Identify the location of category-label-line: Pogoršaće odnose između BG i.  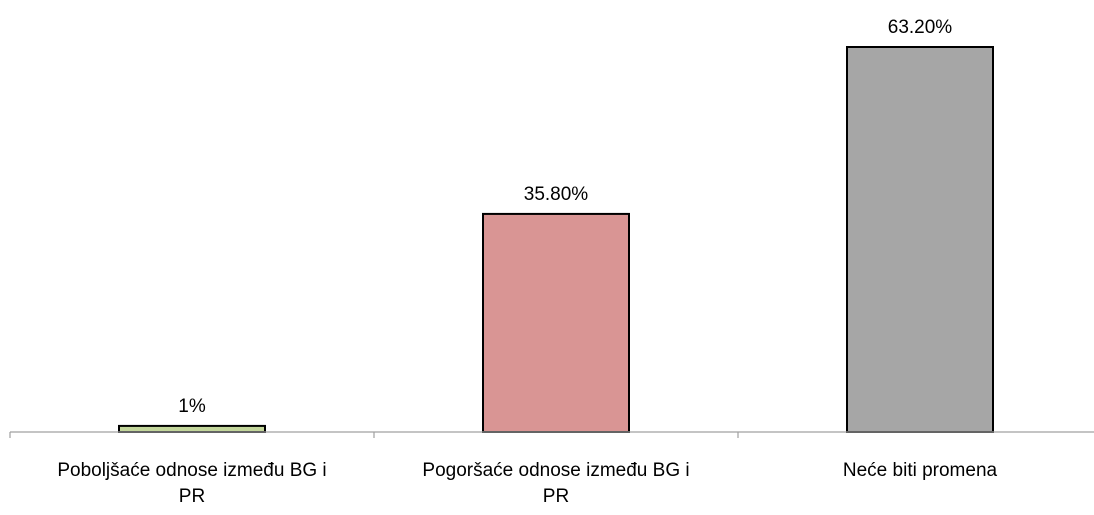
(555, 470).